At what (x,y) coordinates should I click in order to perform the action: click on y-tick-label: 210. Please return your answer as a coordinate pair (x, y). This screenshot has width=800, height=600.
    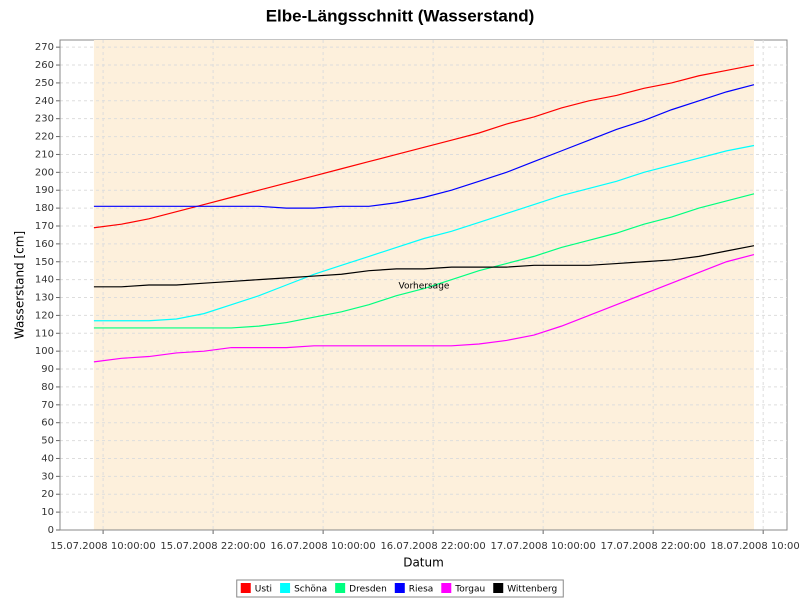
    Looking at the image, I should click on (44, 154).